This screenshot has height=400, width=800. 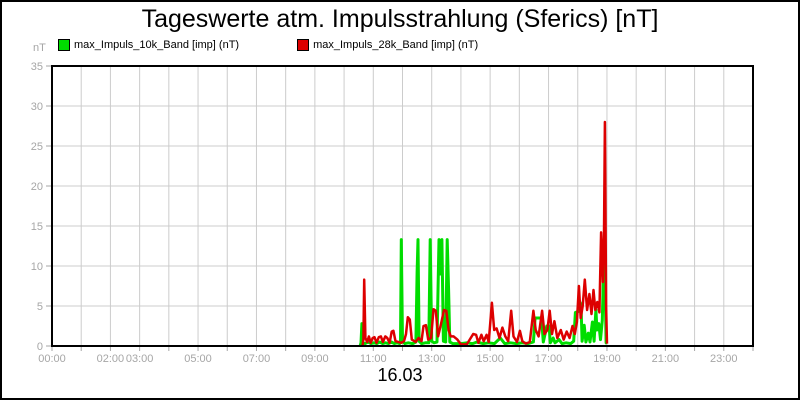 I want to click on y-tick-label: 5, so click(x=40, y=307).